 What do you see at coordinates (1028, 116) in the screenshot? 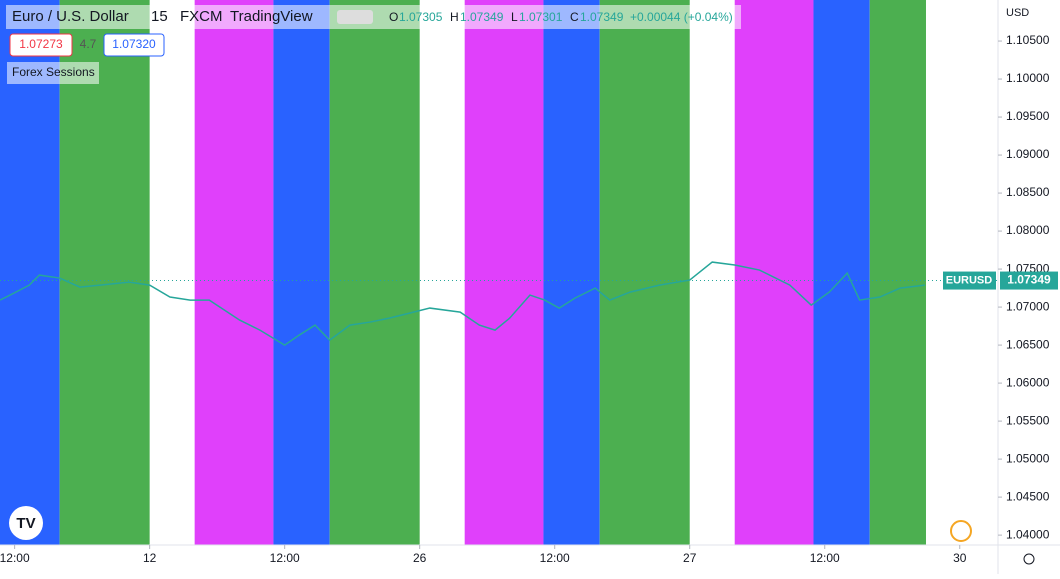
I see `y-tick-label: 1.09500` at bounding box center [1028, 116].